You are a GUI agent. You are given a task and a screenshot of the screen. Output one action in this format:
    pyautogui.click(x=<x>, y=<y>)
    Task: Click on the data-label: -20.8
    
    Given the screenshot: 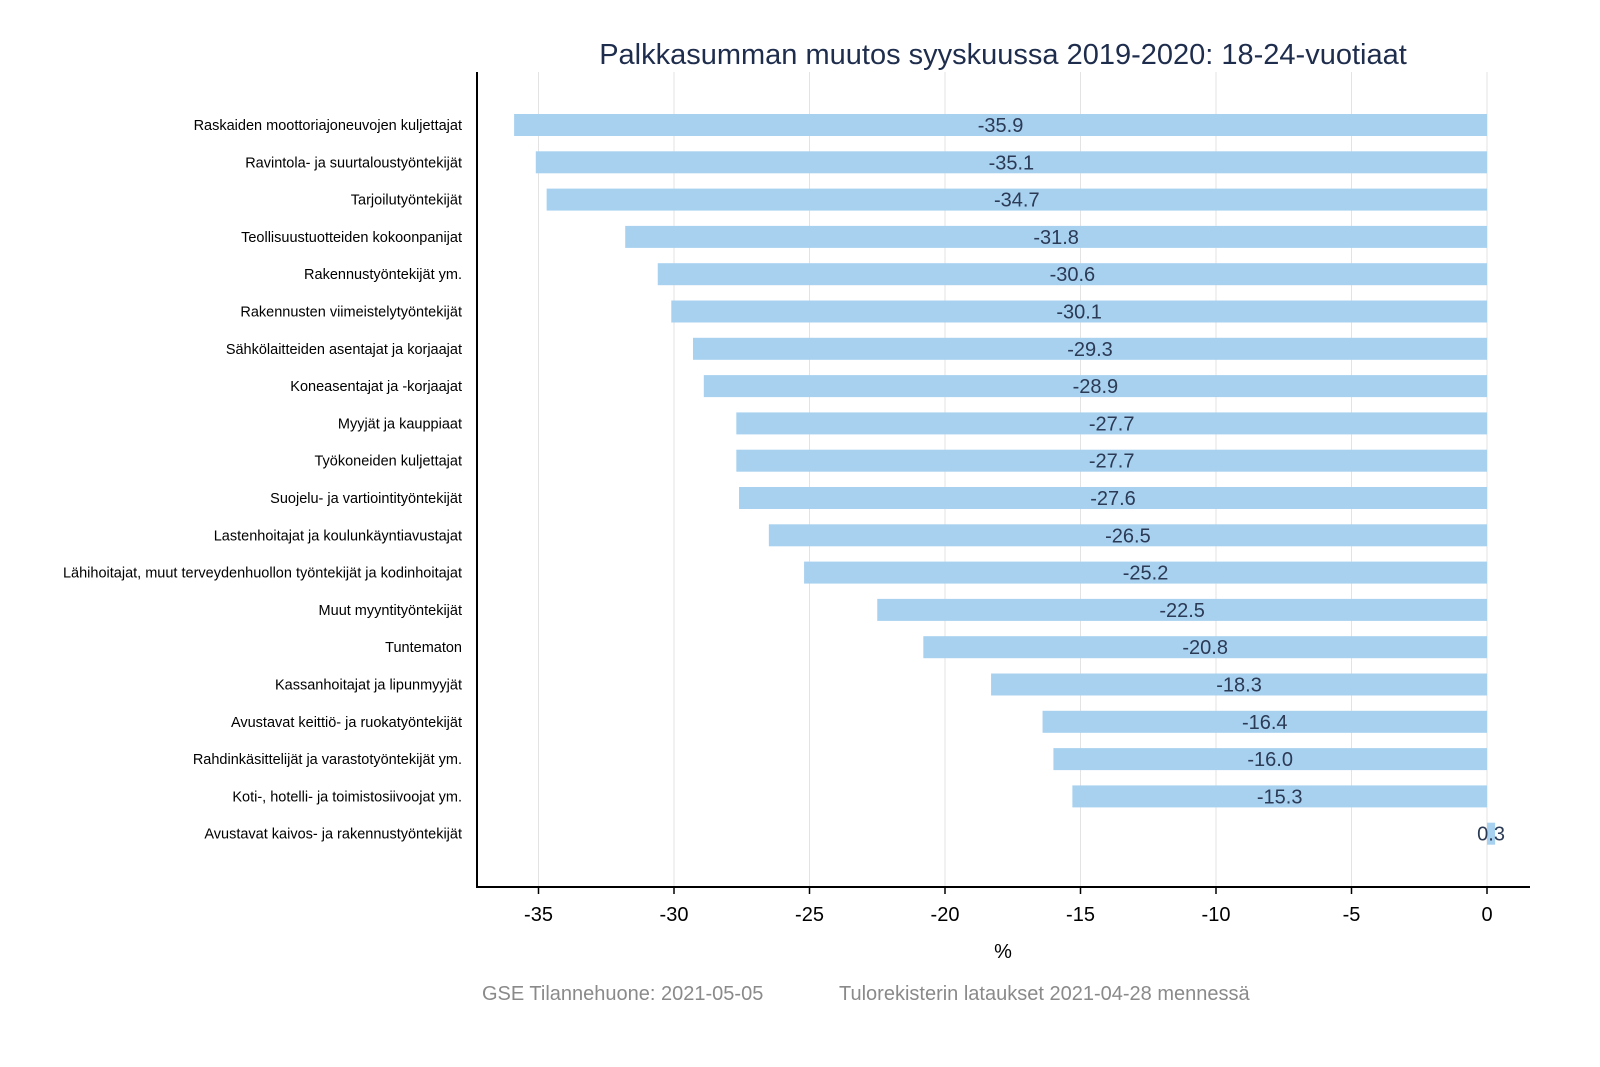 What is the action you would take?
    pyautogui.click(x=1205, y=648)
    